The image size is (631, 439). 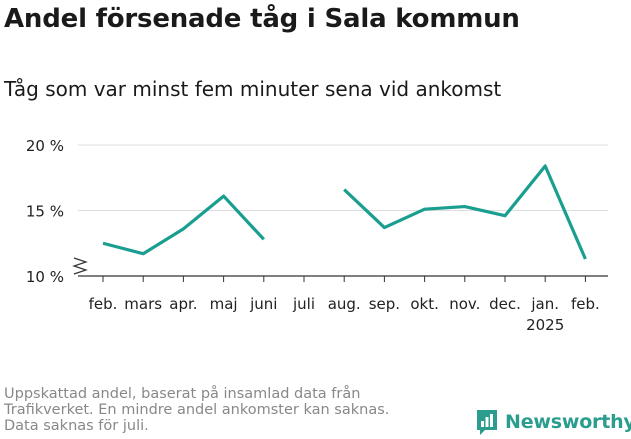 I want to click on x-tick-label: juli, so click(x=303, y=304).